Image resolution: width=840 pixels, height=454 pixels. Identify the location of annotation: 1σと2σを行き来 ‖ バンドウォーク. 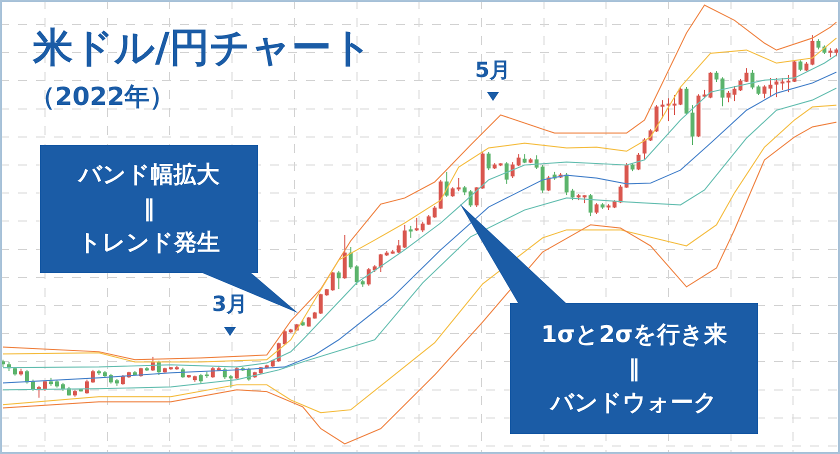
(634, 369).